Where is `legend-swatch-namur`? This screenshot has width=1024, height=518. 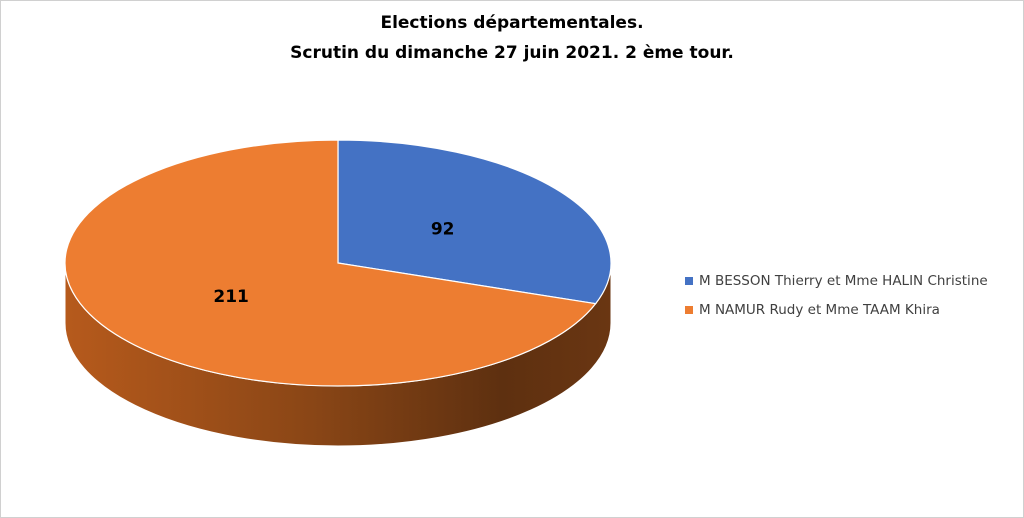
legend-swatch-namur is located at coordinates (689, 309).